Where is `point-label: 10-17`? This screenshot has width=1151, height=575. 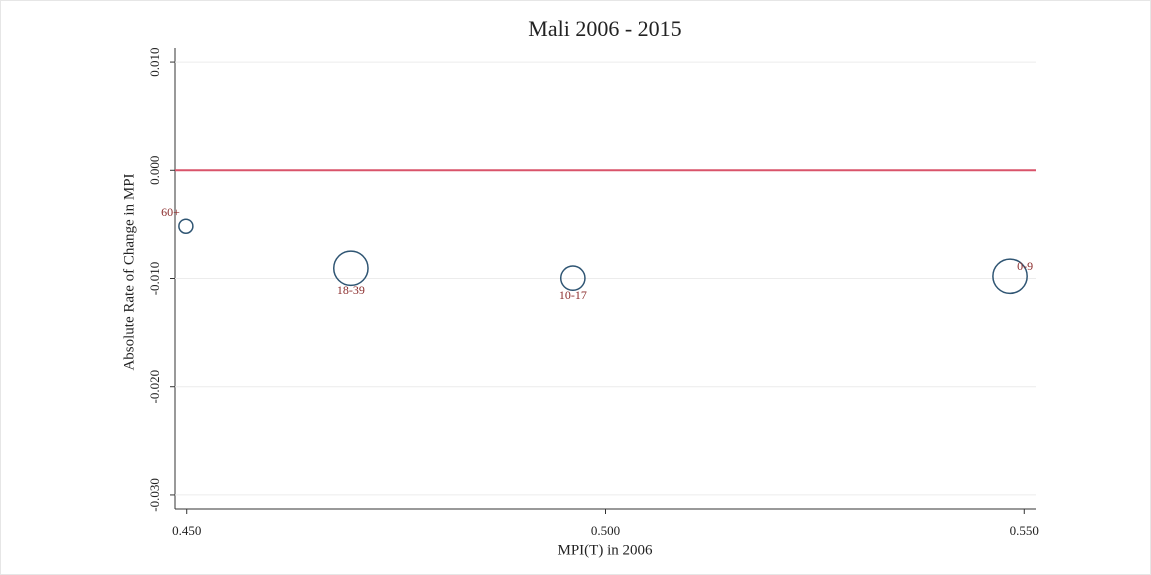
point-label: 10-17 is located at coordinates (573, 295).